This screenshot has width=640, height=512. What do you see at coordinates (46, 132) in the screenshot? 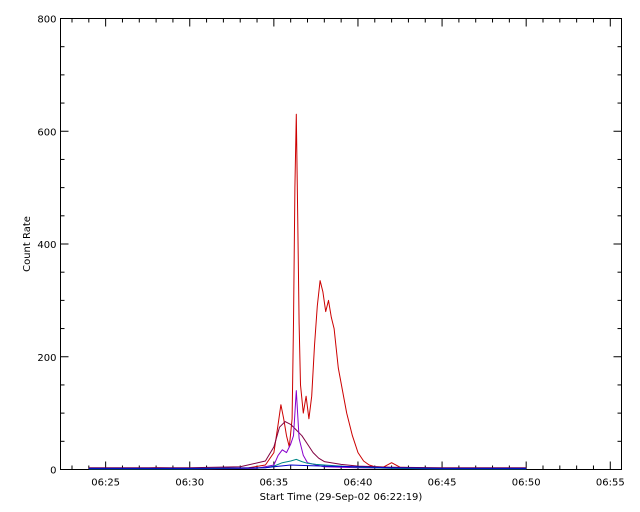
I see `y-tick-label: 600` at bounding box center [46, 132].